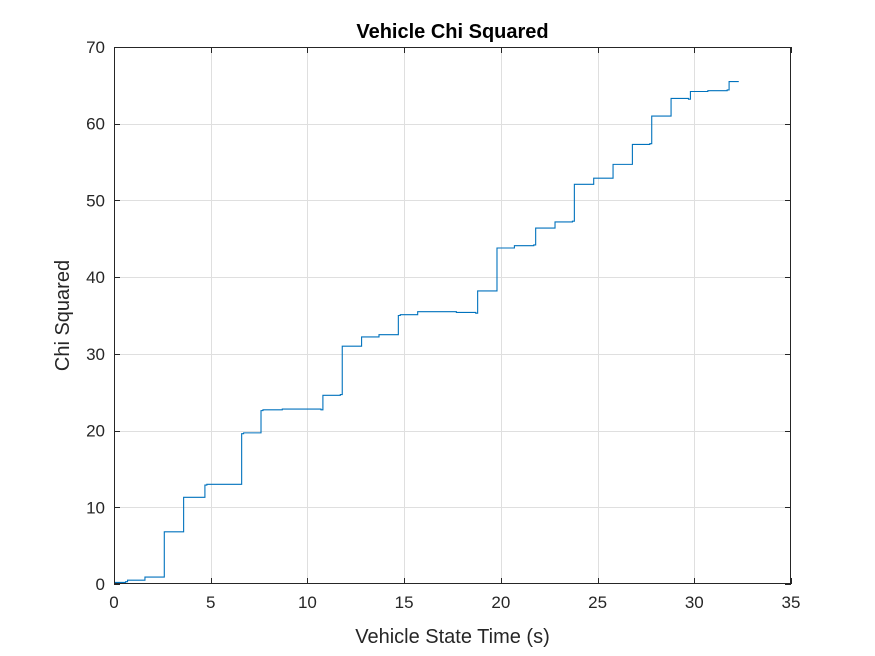 The image size is (875, 656). What do you see at coordinates (113, 602) in the screenshot?
I see `x-tick-label: 0` at bounding box center [113, 602].